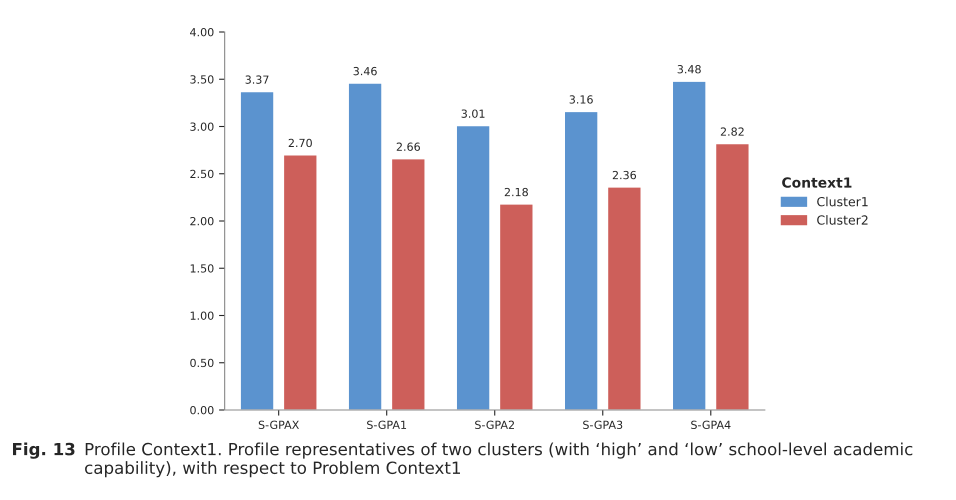 Image resolution: width=956 pixels, height=500 pixels. What do you see at coordinates (498, 460) in the screenshot?
I see `text: Profile Context1. Profile representatives of two clusters (with ‘high’ and ‘low’ school-level academic capability), with respect to Problem Context1` at bounding box center [498, 460].